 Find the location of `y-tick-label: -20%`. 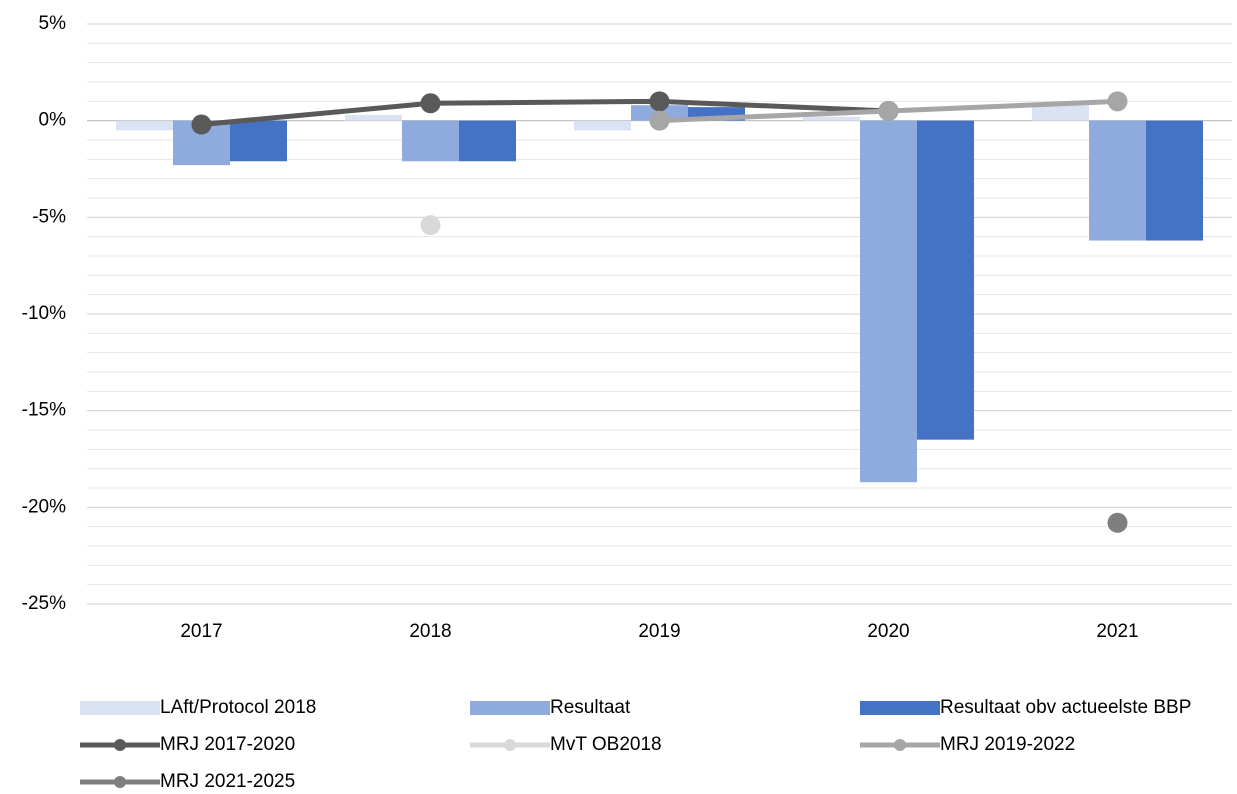

y-tick-label: -20% is located at coordinates (44, 506).